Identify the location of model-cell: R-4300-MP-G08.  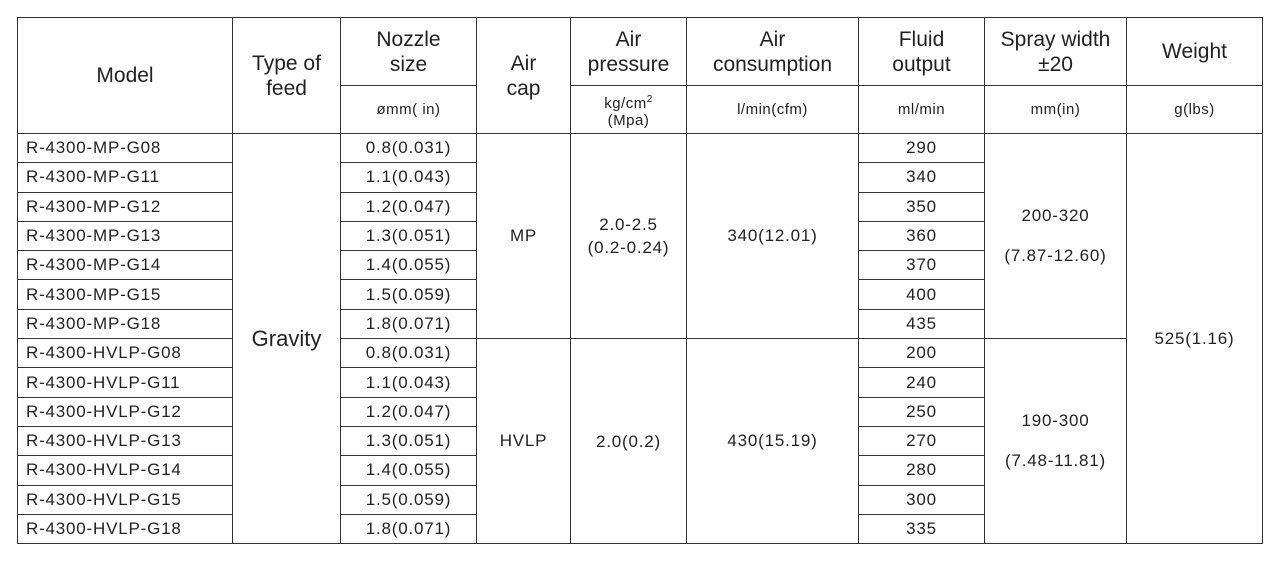
(125, 148).